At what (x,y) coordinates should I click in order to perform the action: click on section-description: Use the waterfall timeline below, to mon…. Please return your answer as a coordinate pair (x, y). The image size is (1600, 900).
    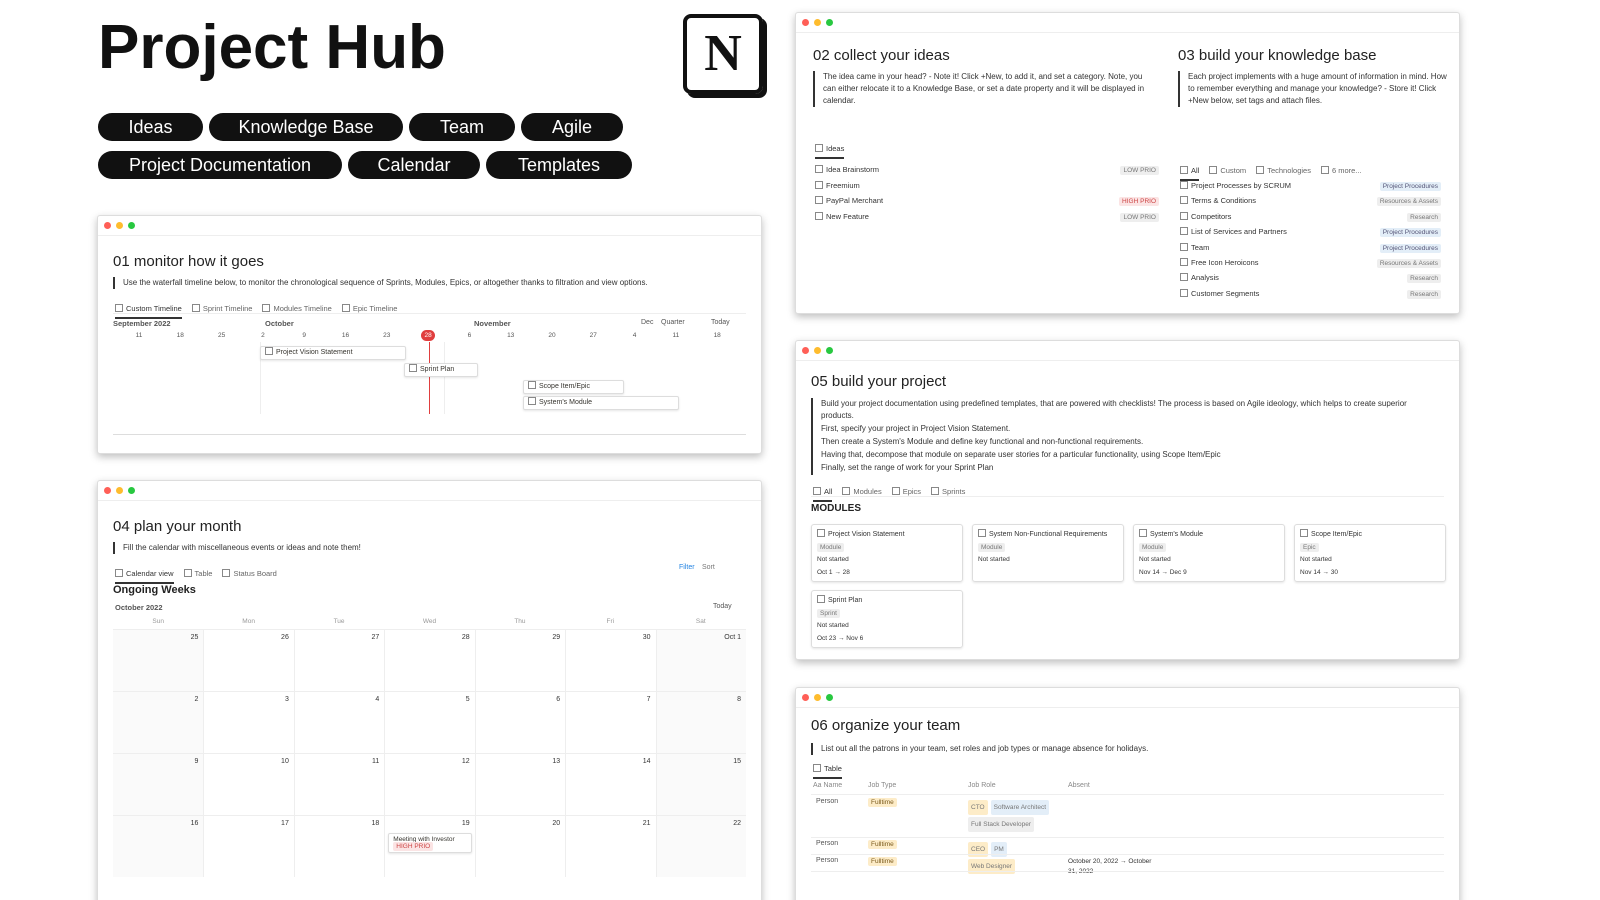
    Looking at the image, I should click on (428, 283).